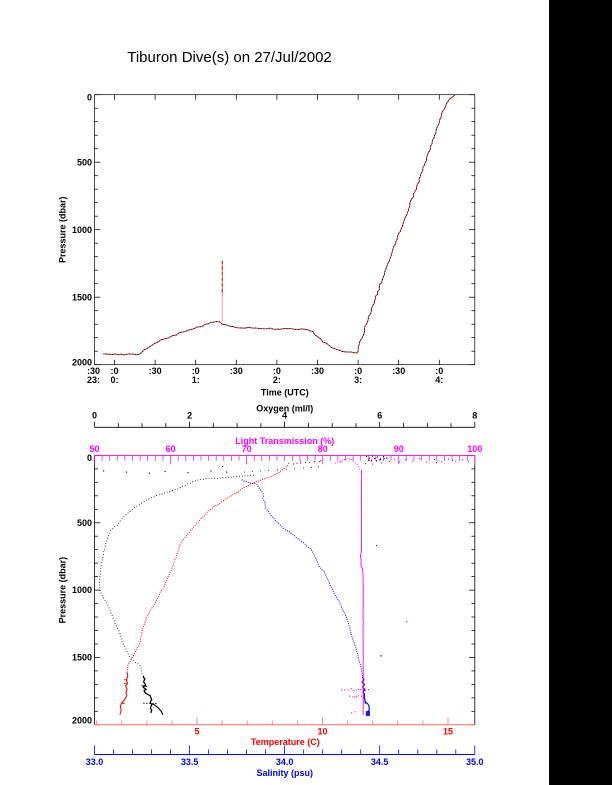  What do you see at coordinates (284, 416) in the screenshot?
I see `svg-text: 4` at bounding box center [284, 416].